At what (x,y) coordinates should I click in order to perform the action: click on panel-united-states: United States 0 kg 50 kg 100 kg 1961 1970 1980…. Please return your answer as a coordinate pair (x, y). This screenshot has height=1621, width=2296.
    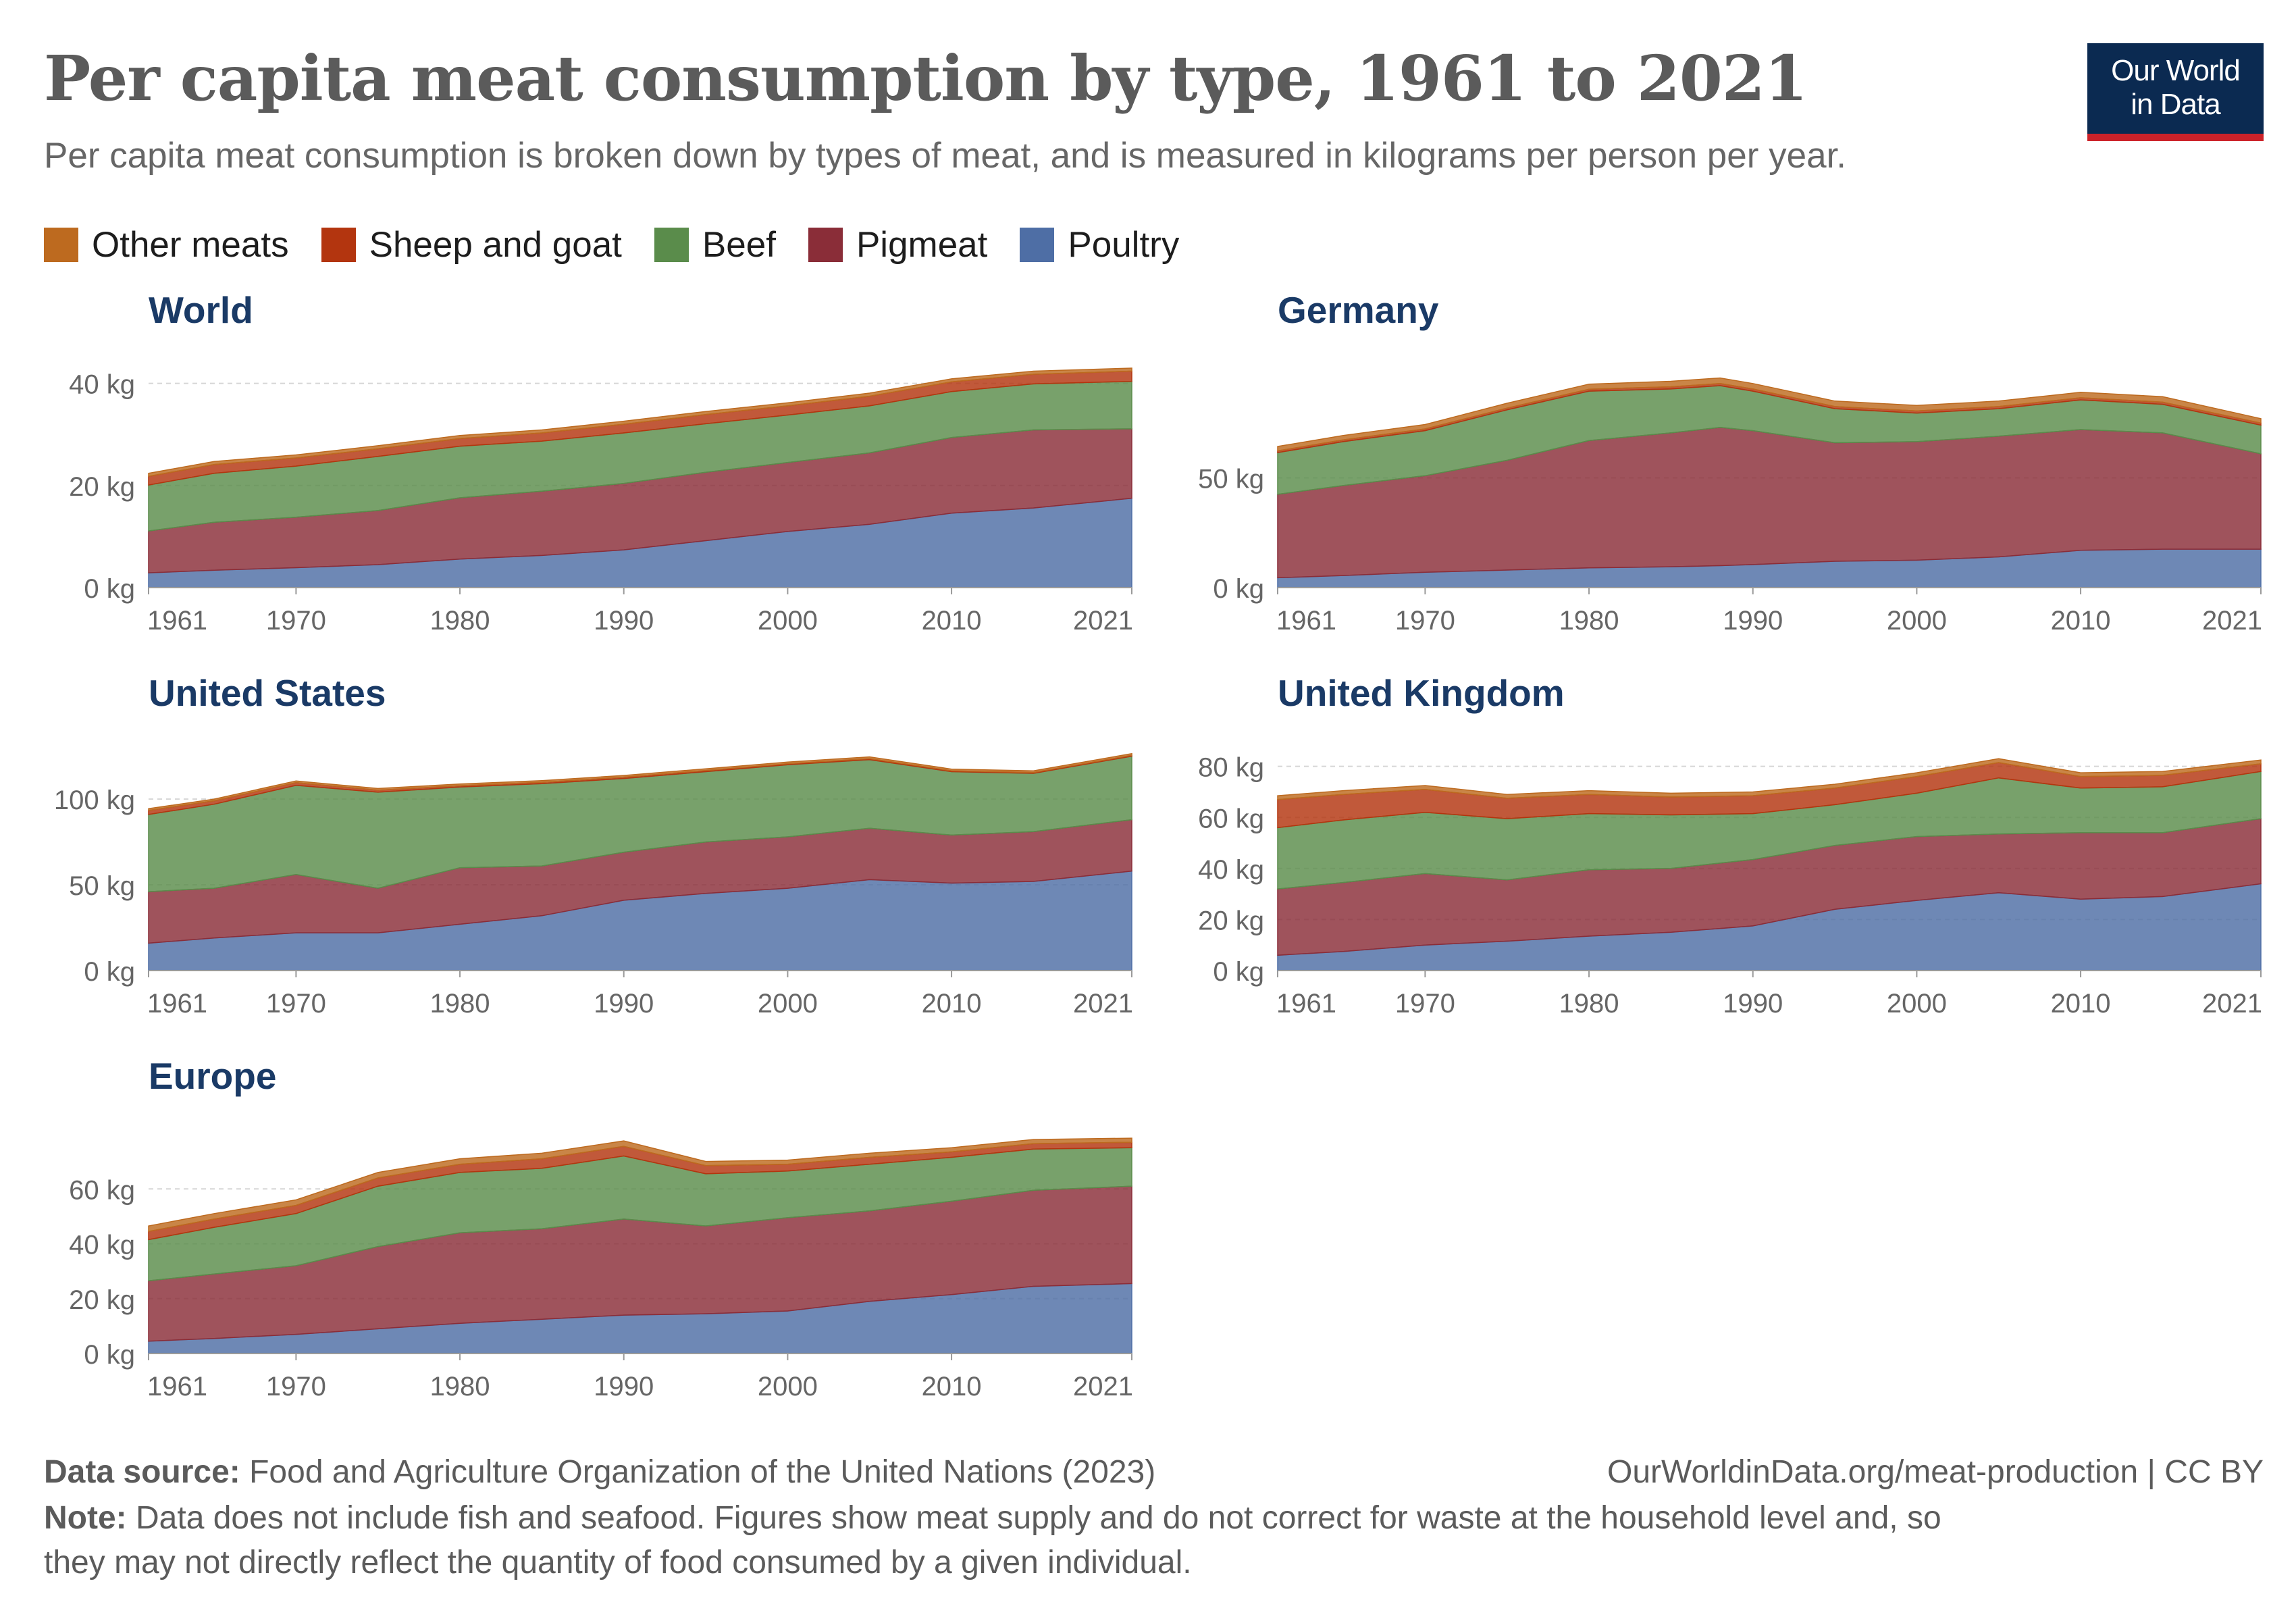
    Looking at the image, I should click on (593, 845).